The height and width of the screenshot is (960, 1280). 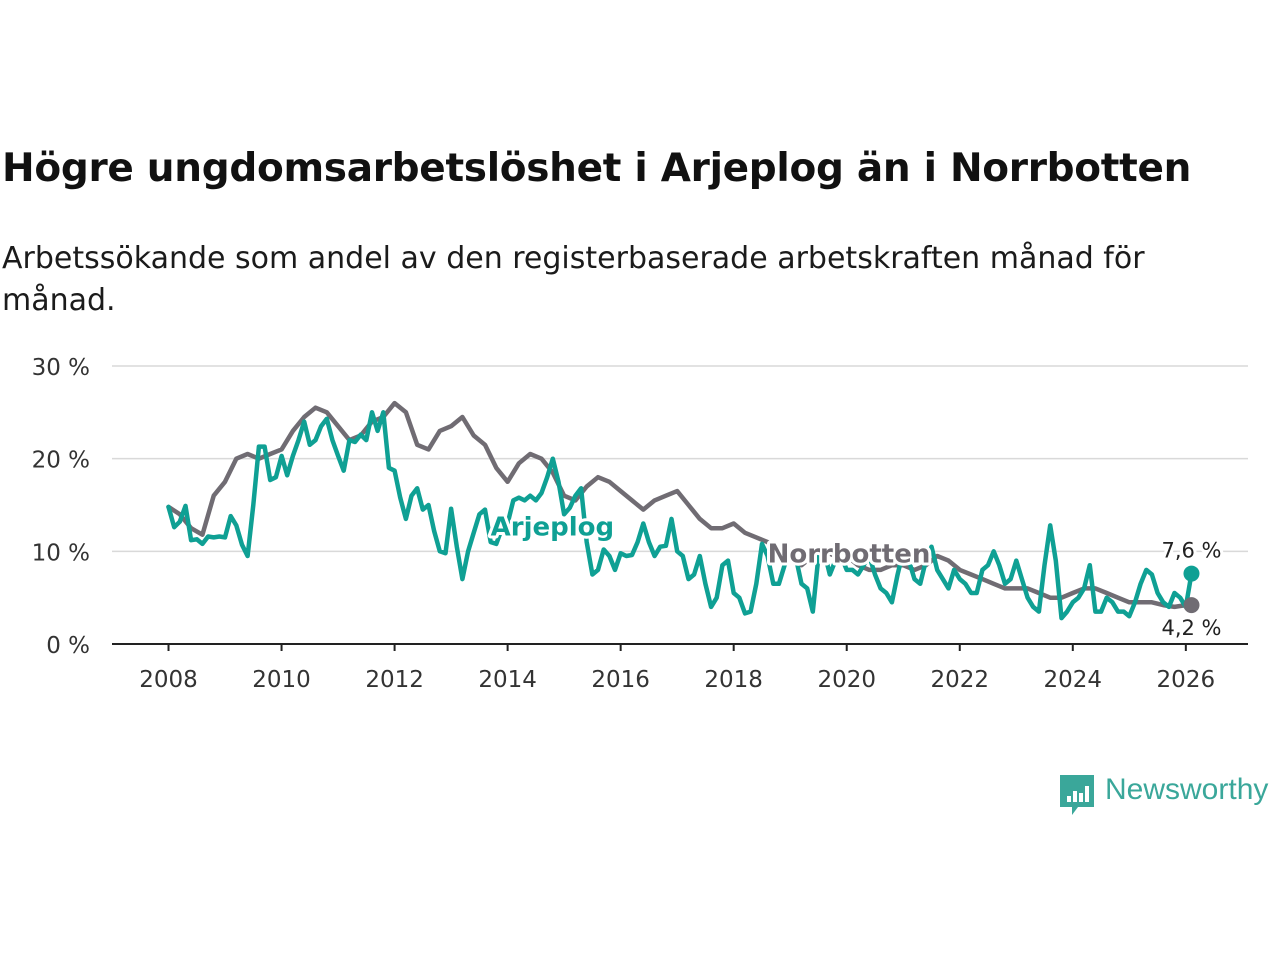 What do you see at coordinates (394, 680) in the screenshot?
I see `x-tick-label: 2012` at bounding box center [394, 680].